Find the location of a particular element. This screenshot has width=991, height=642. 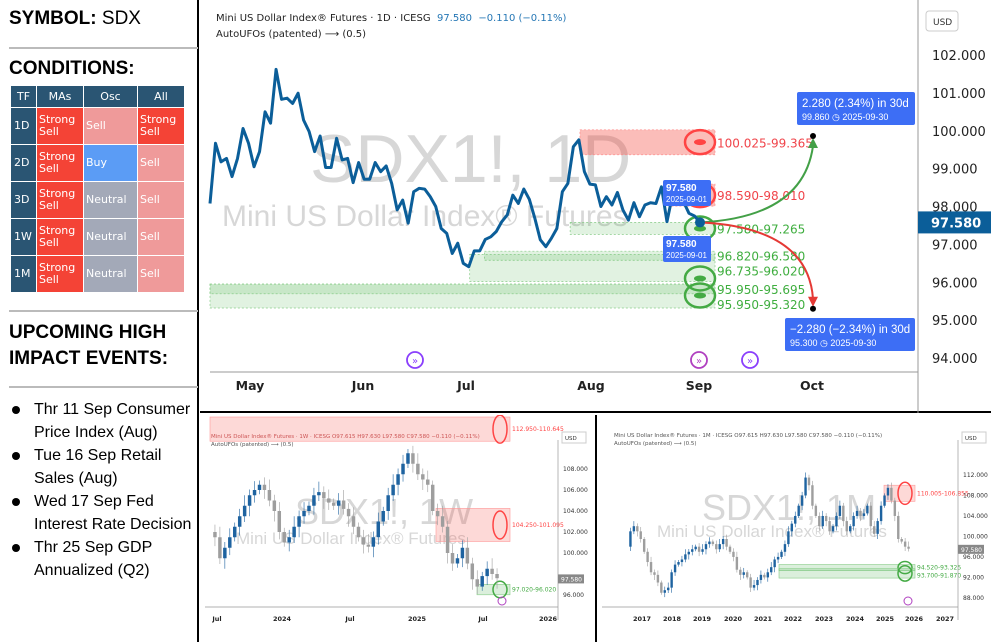

osc-cell: Neutral is located at coordinates (110, 200).